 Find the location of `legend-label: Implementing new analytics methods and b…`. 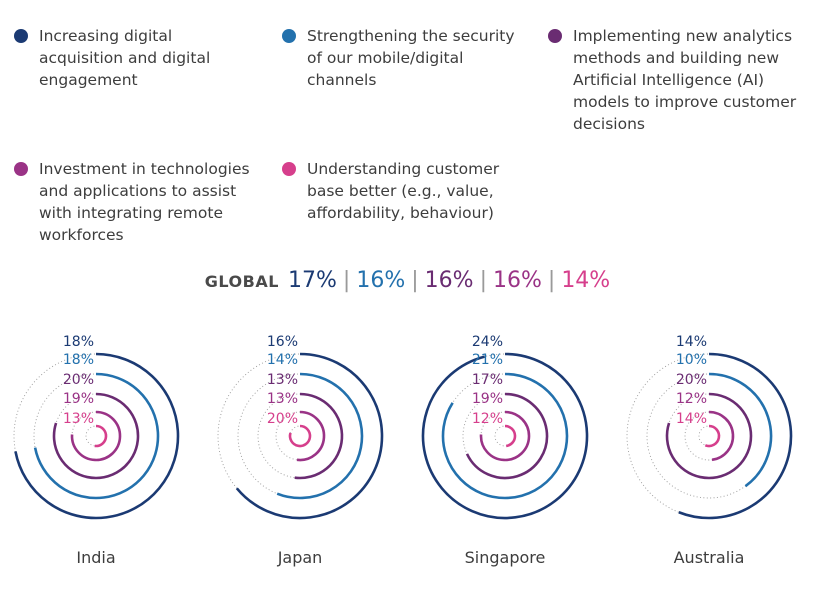

legend-label: Implementing new analytics methods and b… is located at coordinates (685, 80).